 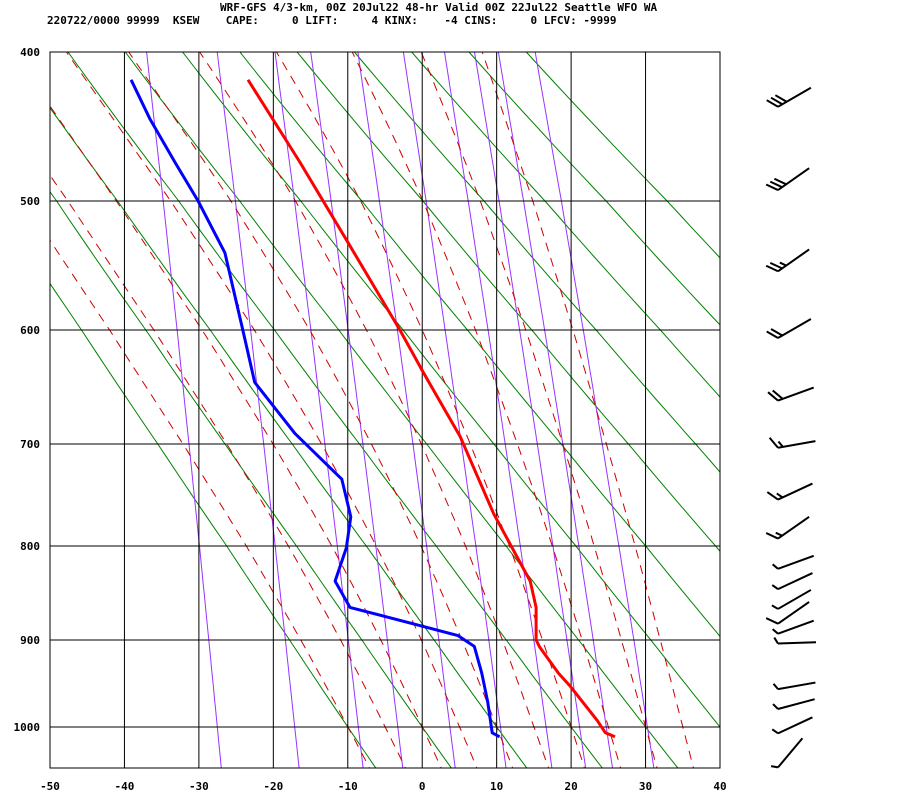 I want to click on y-tick-label: 500, so click(x=30, y=201).